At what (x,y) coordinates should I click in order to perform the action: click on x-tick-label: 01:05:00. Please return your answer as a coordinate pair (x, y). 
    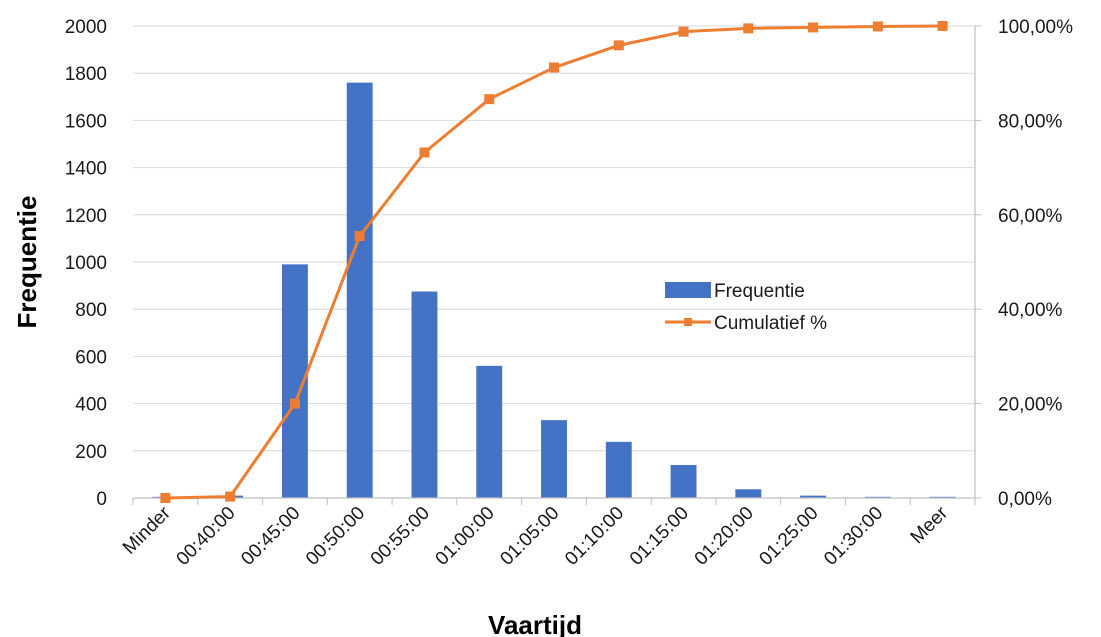
    Looking at the image, I should click on (529, 536).